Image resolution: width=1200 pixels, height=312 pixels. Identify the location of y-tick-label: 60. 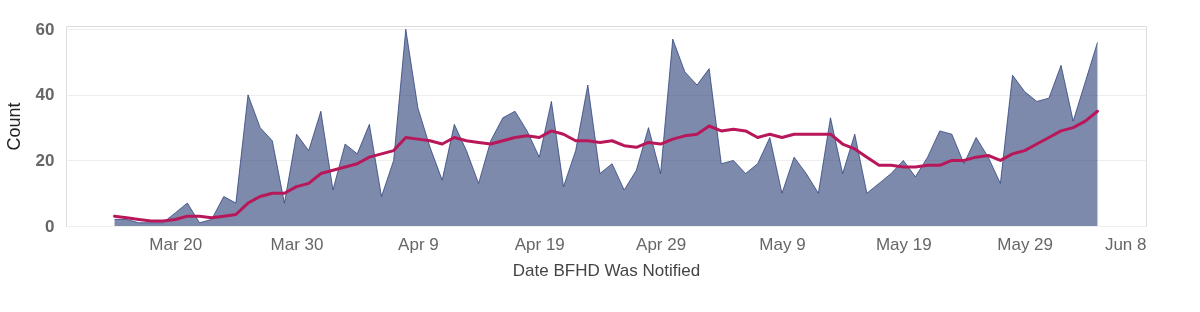
(45, 29).